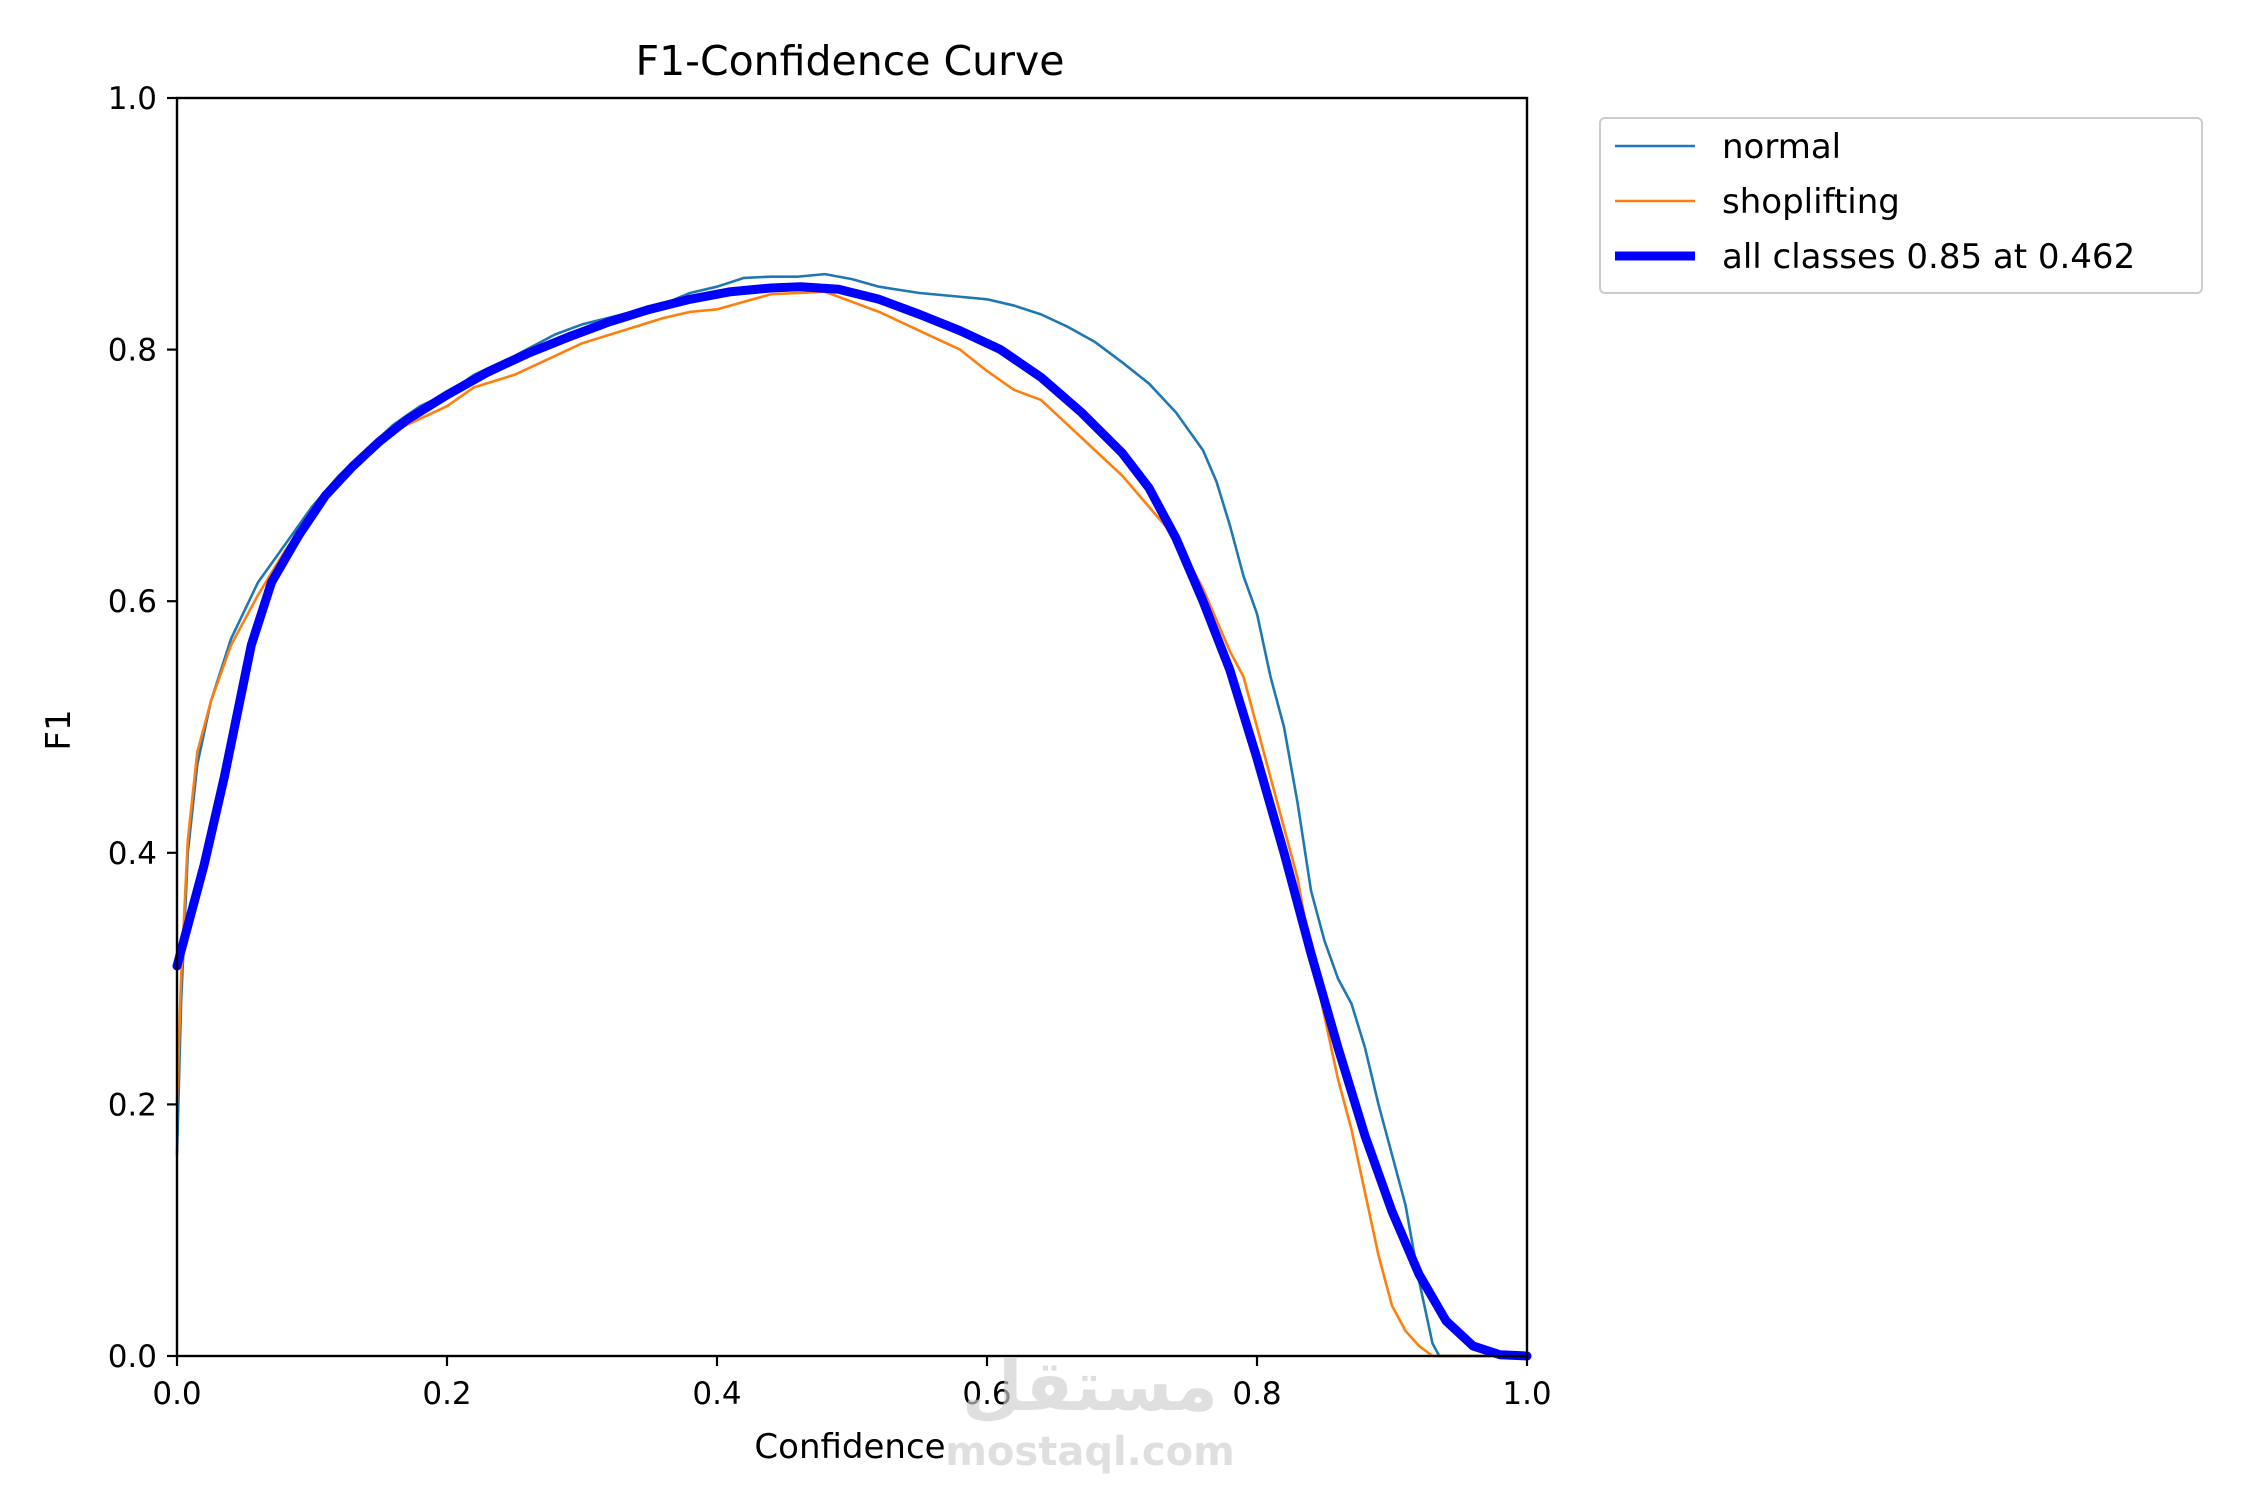  Describe the element at coordinates (59, 729) in the screenshot. I see `y-axis-label: F1` at that location.